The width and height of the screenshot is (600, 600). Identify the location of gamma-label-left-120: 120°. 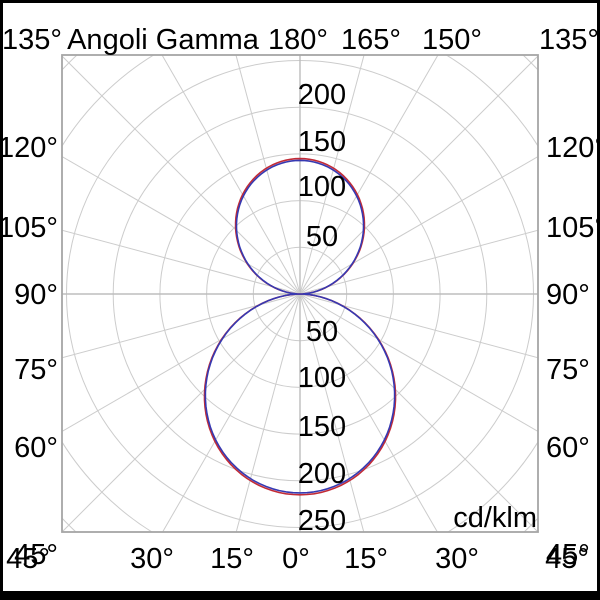
(29, 147).